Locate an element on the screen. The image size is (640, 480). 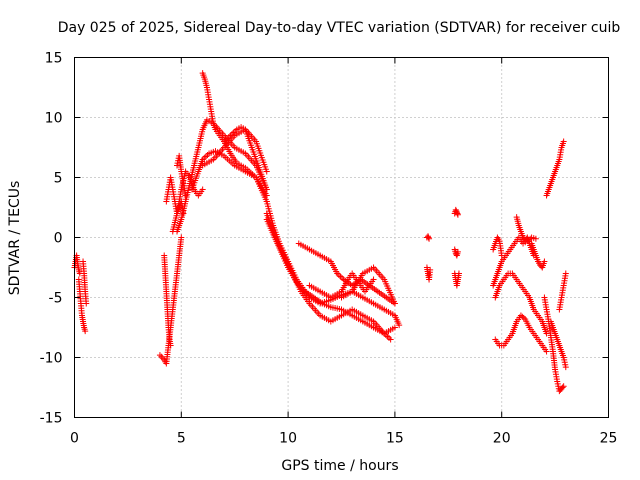
x-axis-label: GPS time / hours is located at coordinates (339, 466).